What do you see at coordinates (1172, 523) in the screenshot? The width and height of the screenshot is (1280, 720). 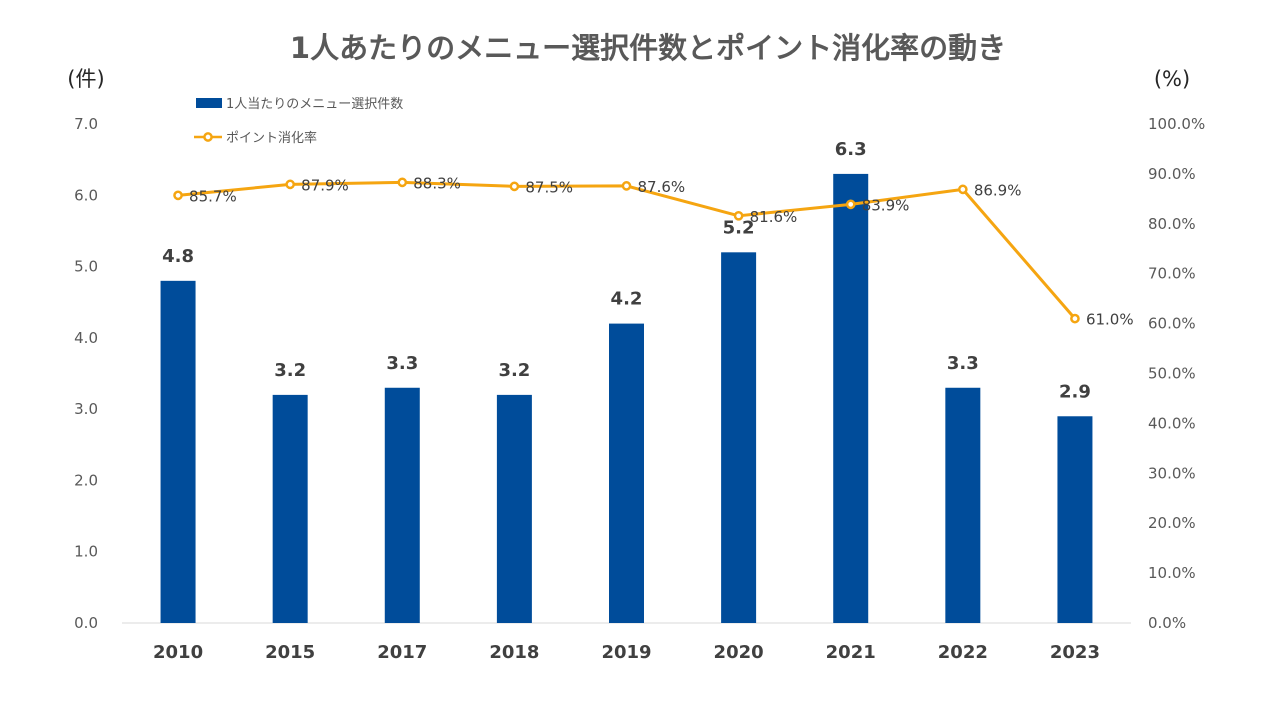 I see `right-axis-tick: 20.0%` at bounding box center [1172, 523].